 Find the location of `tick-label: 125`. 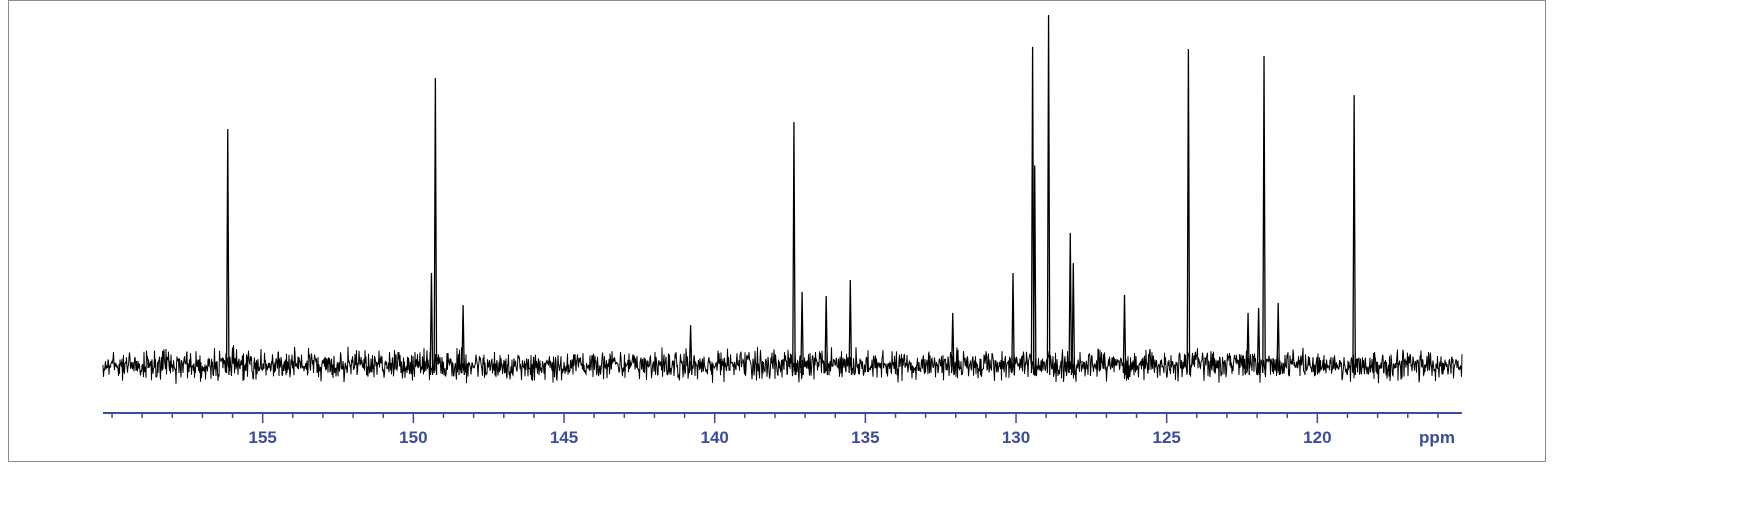

tick-label: 125 is located at coordinates (1167, 437).